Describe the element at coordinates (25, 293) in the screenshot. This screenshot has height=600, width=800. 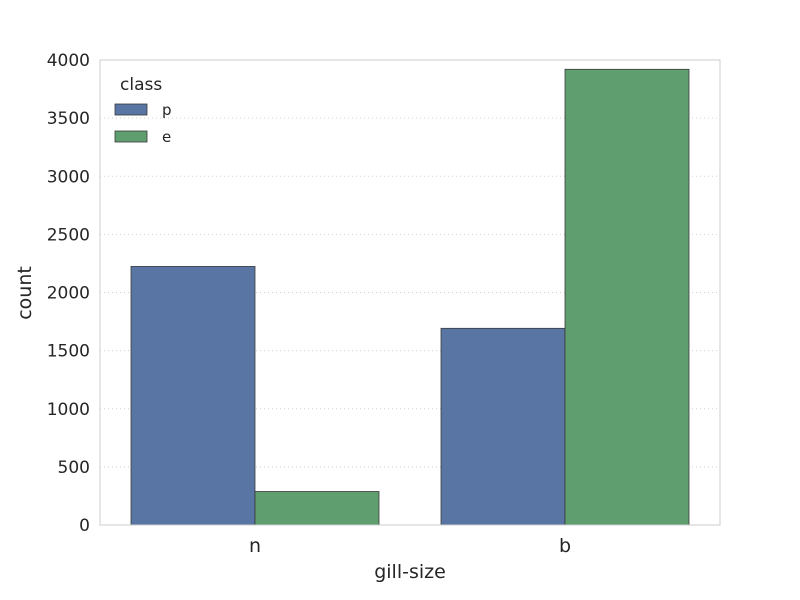
I see `y-axis-label: count` at that location.